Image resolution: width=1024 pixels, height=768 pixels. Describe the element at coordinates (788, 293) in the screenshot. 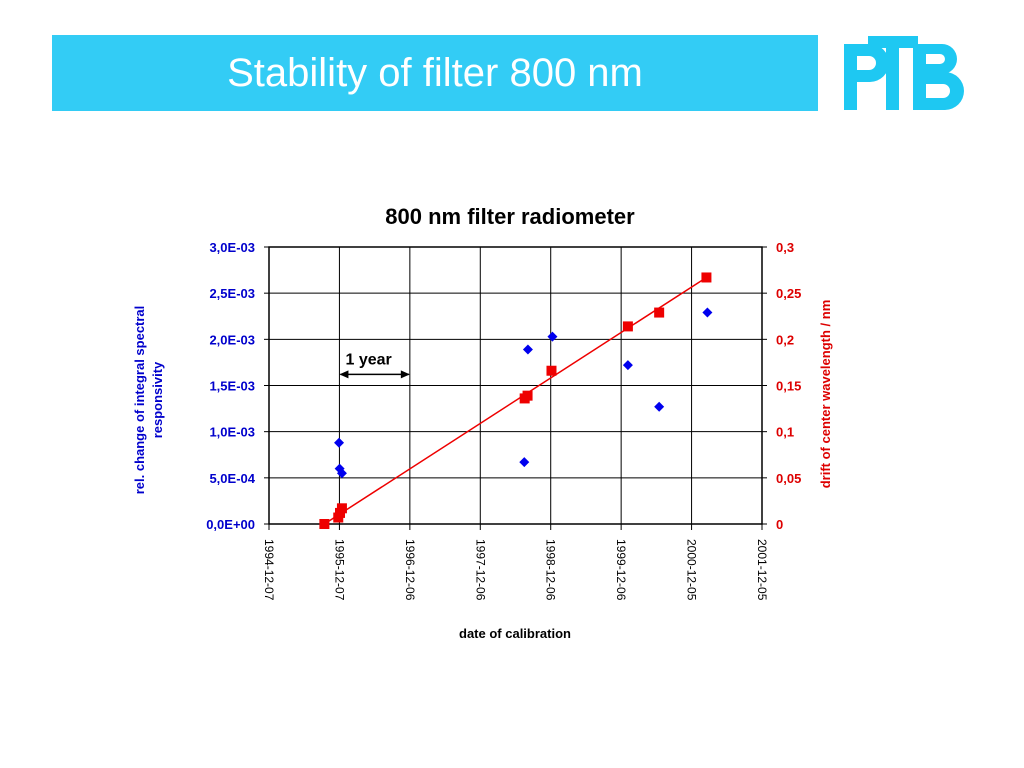

I see `right-tick-label: 0,25` at that location.